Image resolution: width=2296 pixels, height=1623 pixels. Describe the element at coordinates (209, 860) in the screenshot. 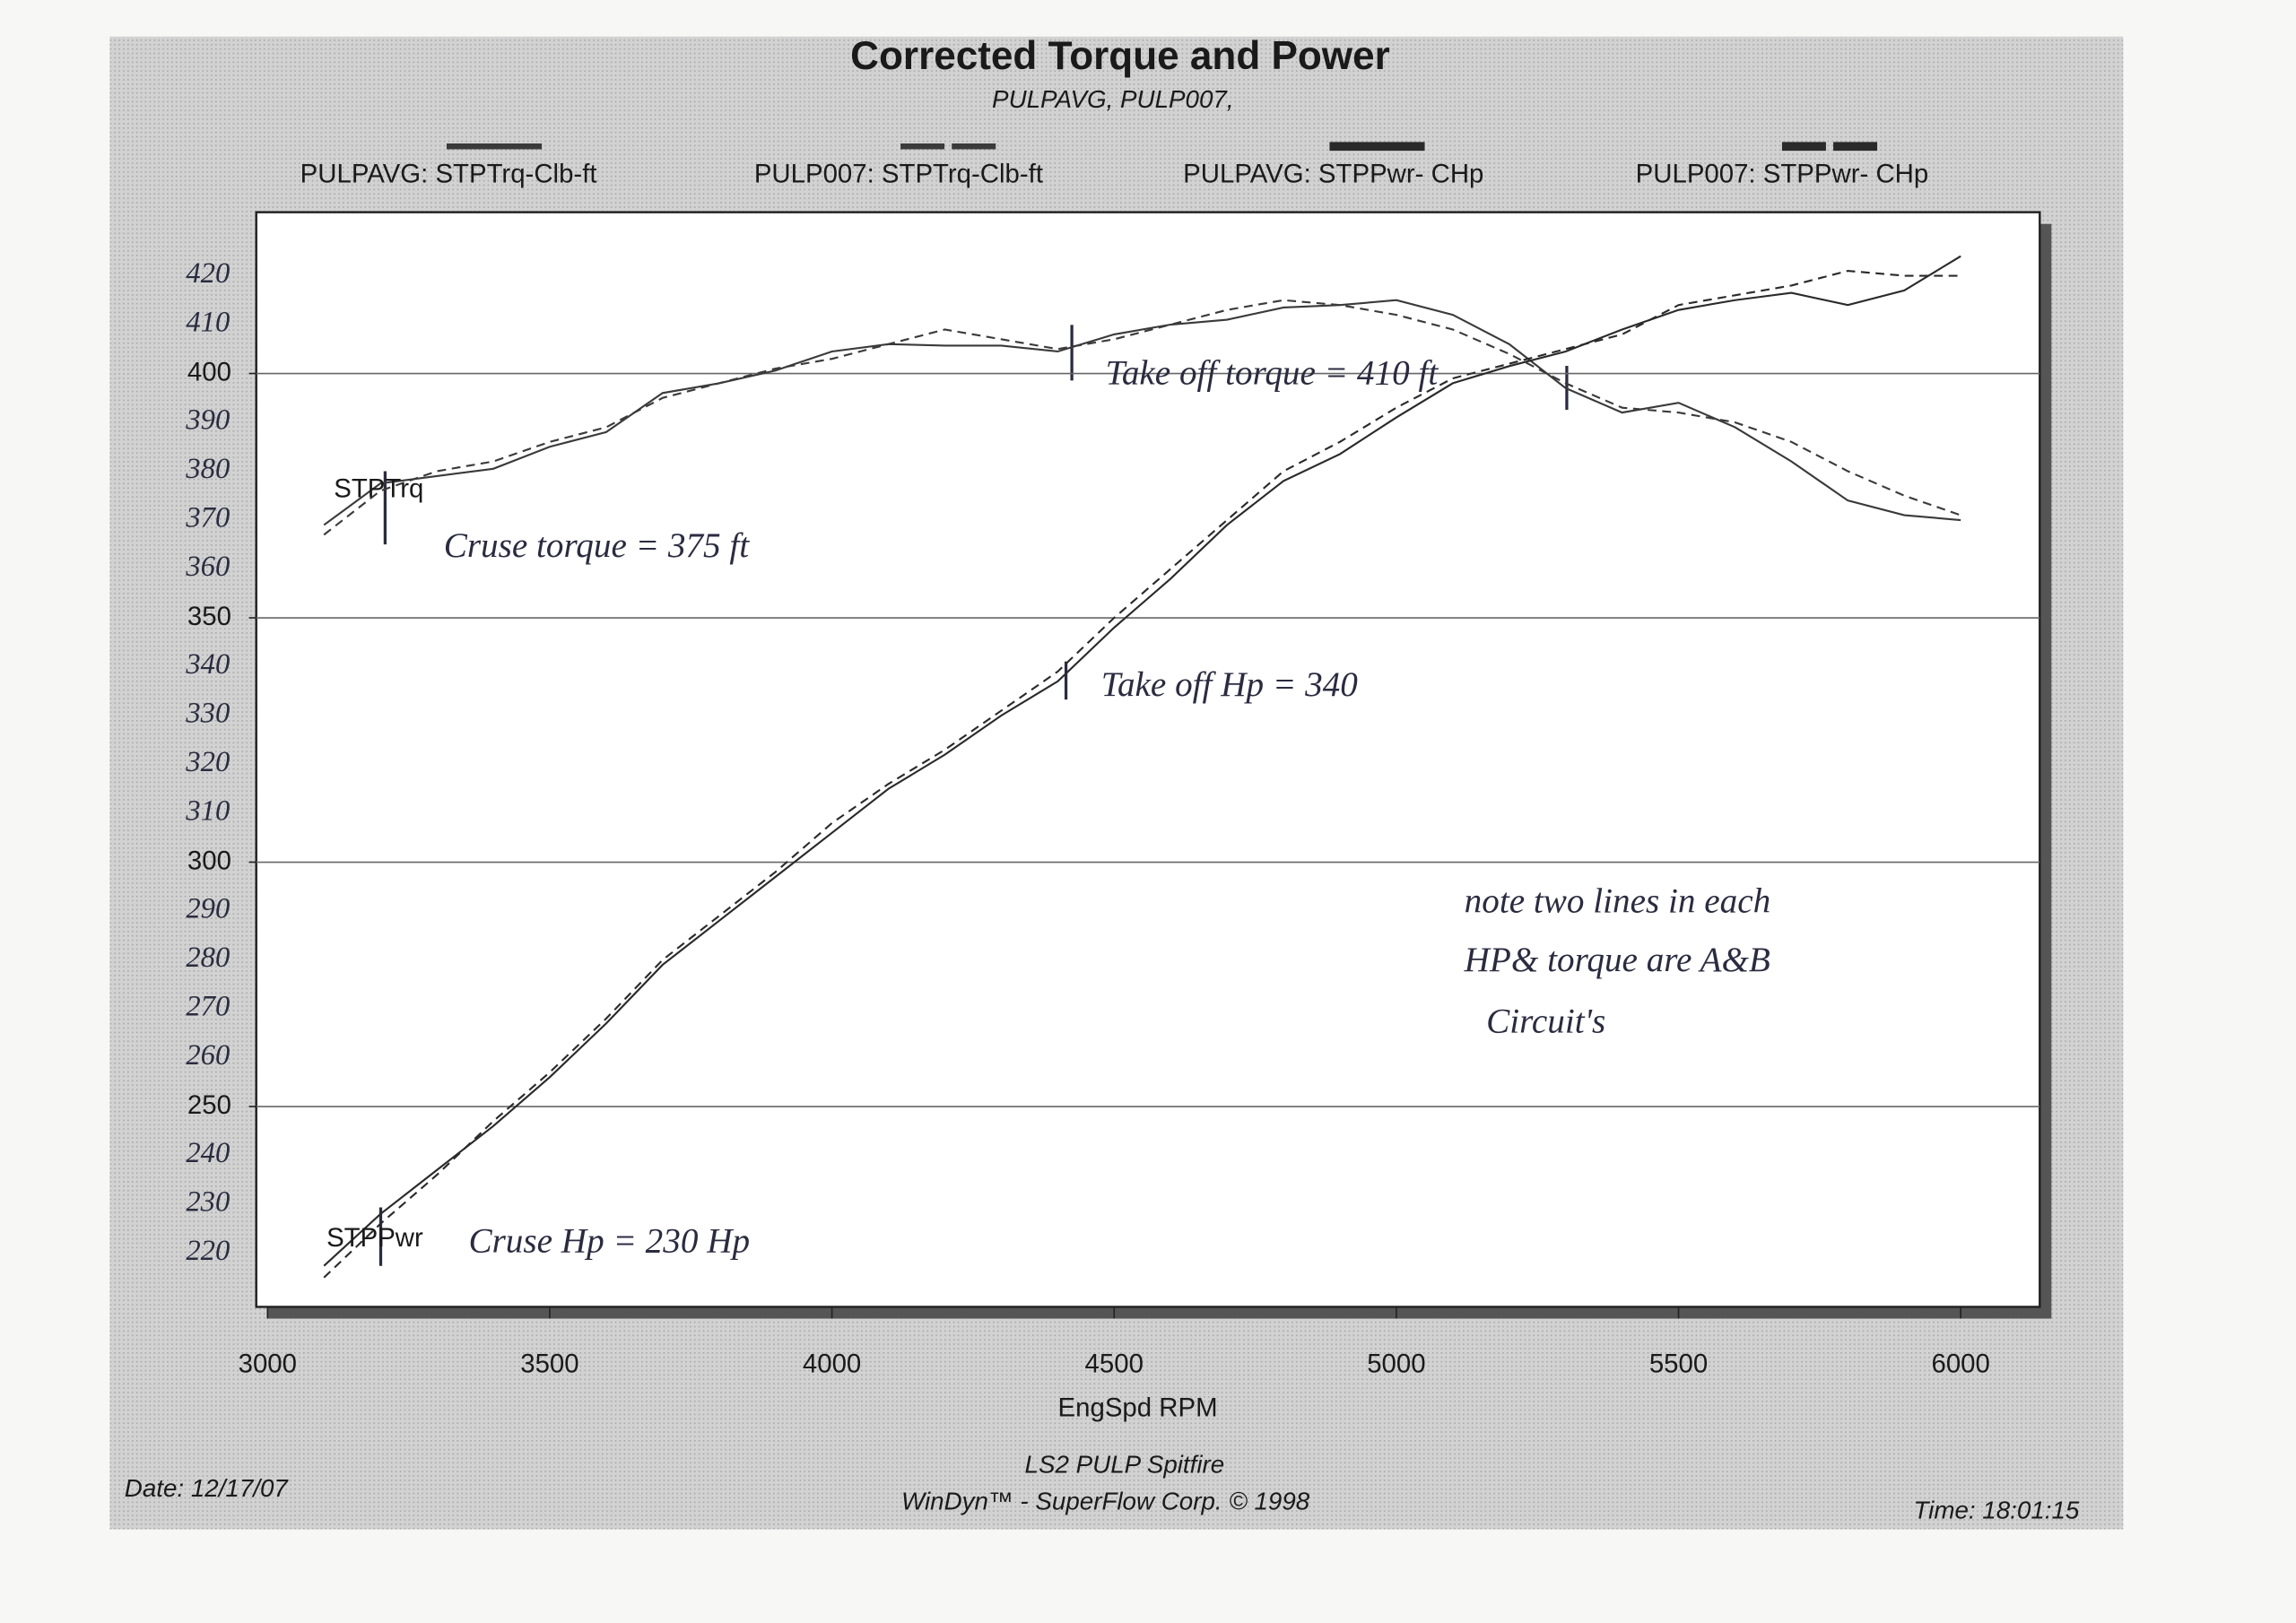

I see `y-tick-label: 300` at that location.